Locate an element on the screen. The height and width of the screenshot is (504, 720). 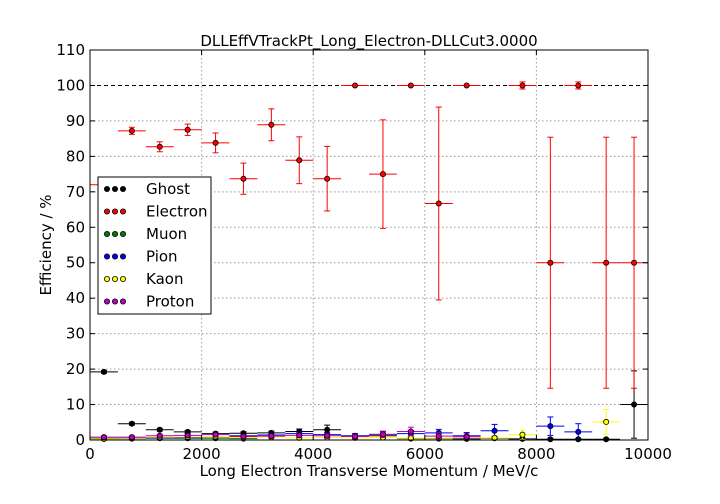
y-tick-label: 10 is located at coordinates (75, 405).